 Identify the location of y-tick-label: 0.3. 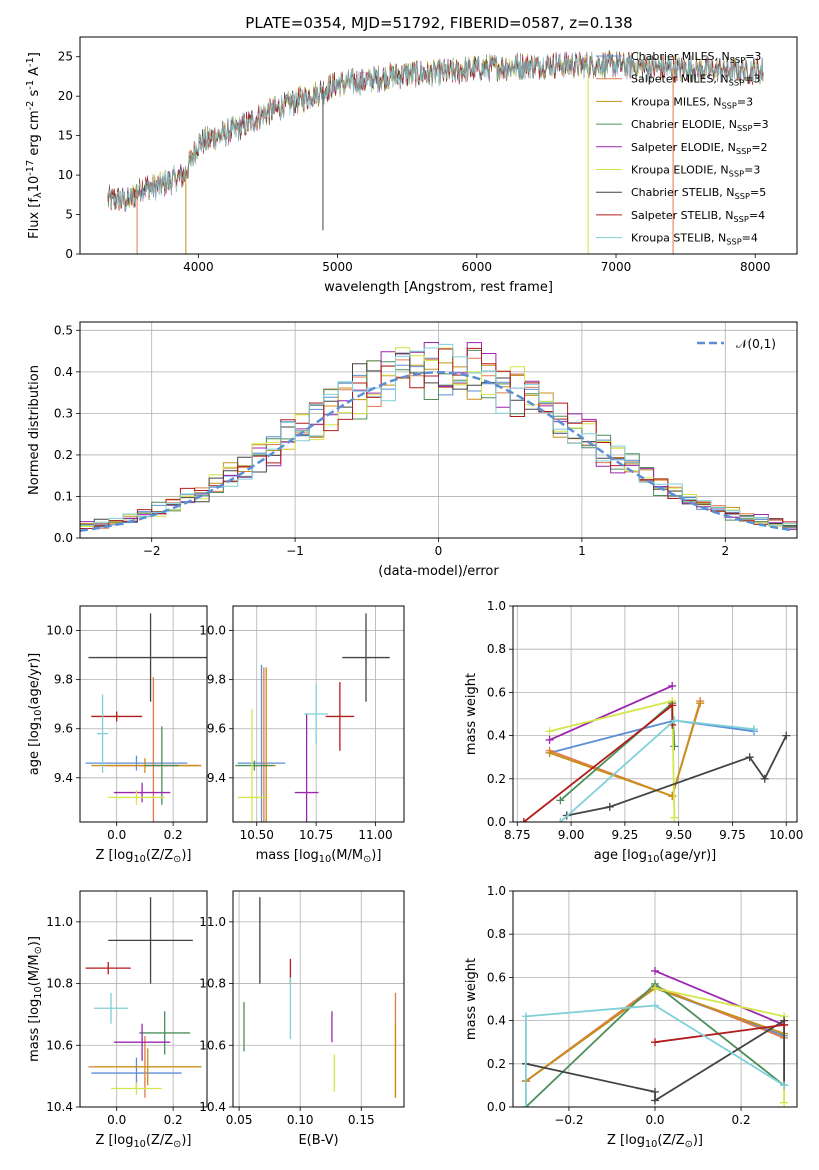
(63, 413).